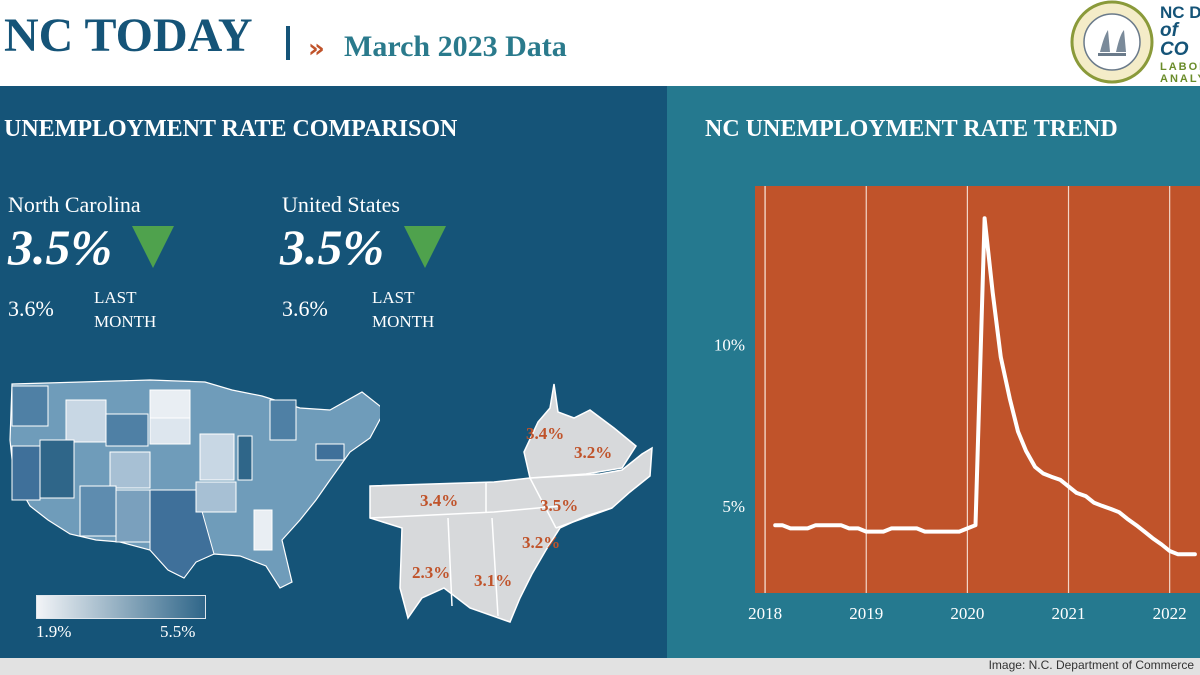 Image resolution: width=1200 pixels, height=675 pixels. Describe the element at coordinates (125, 309) in the screenshot. I see `nc-last-month-label: LAST MONTH` at that location.